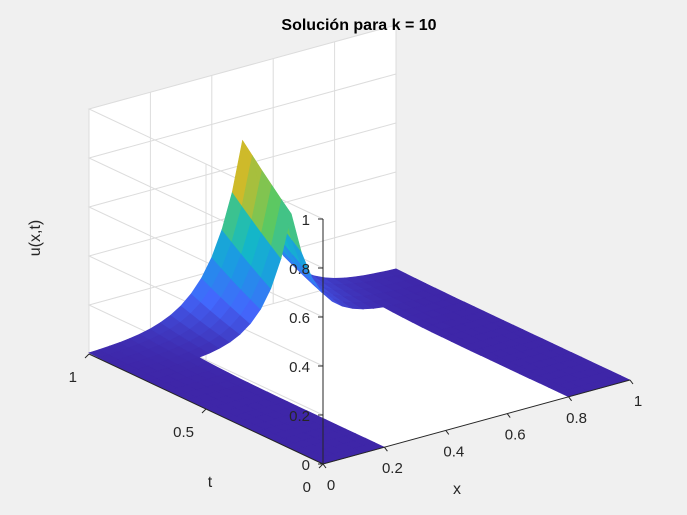  Describe the element at coordinates (299, 318) in the screenshot. I see `u-tick-label: 0.6` at that location.